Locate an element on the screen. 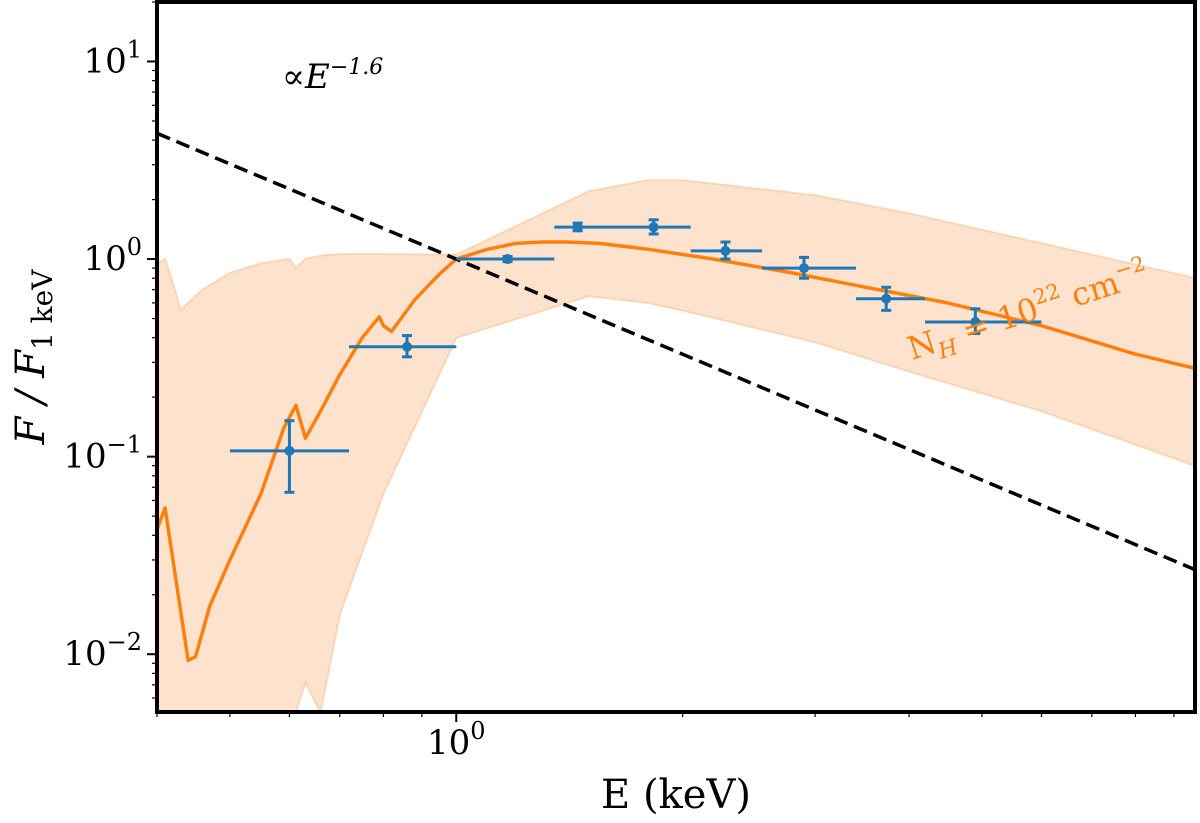  x-tick-label-0: 100 is located at coordinates (456, 740).